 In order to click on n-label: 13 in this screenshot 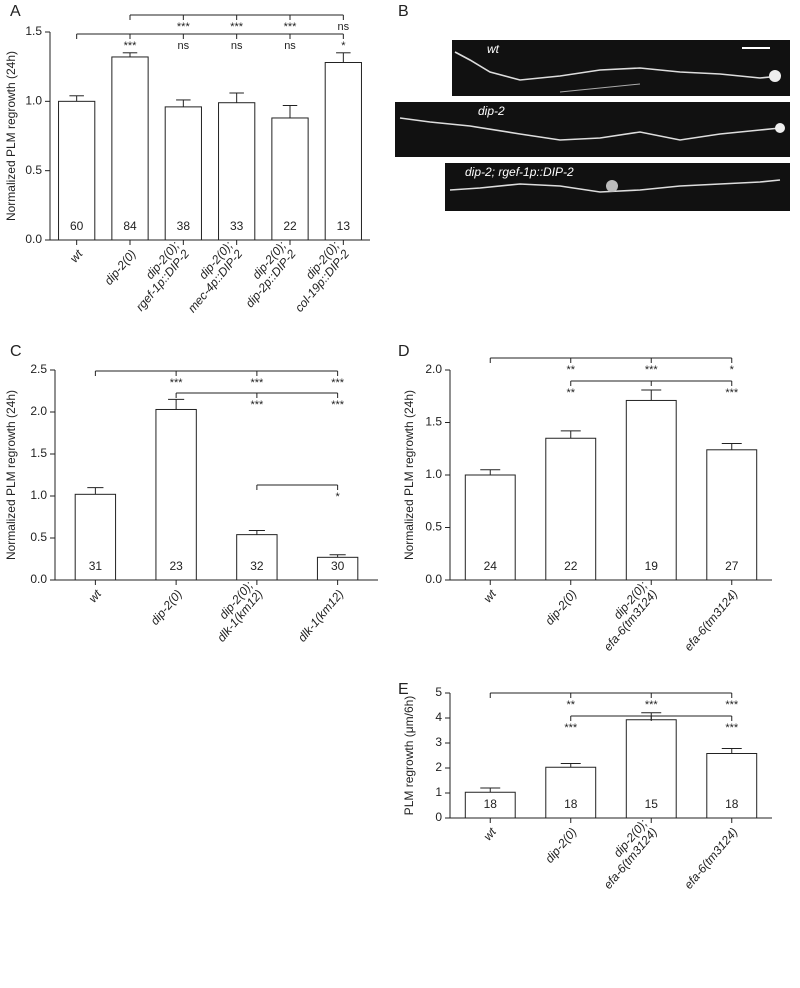, I will do `click(344, 226)`.